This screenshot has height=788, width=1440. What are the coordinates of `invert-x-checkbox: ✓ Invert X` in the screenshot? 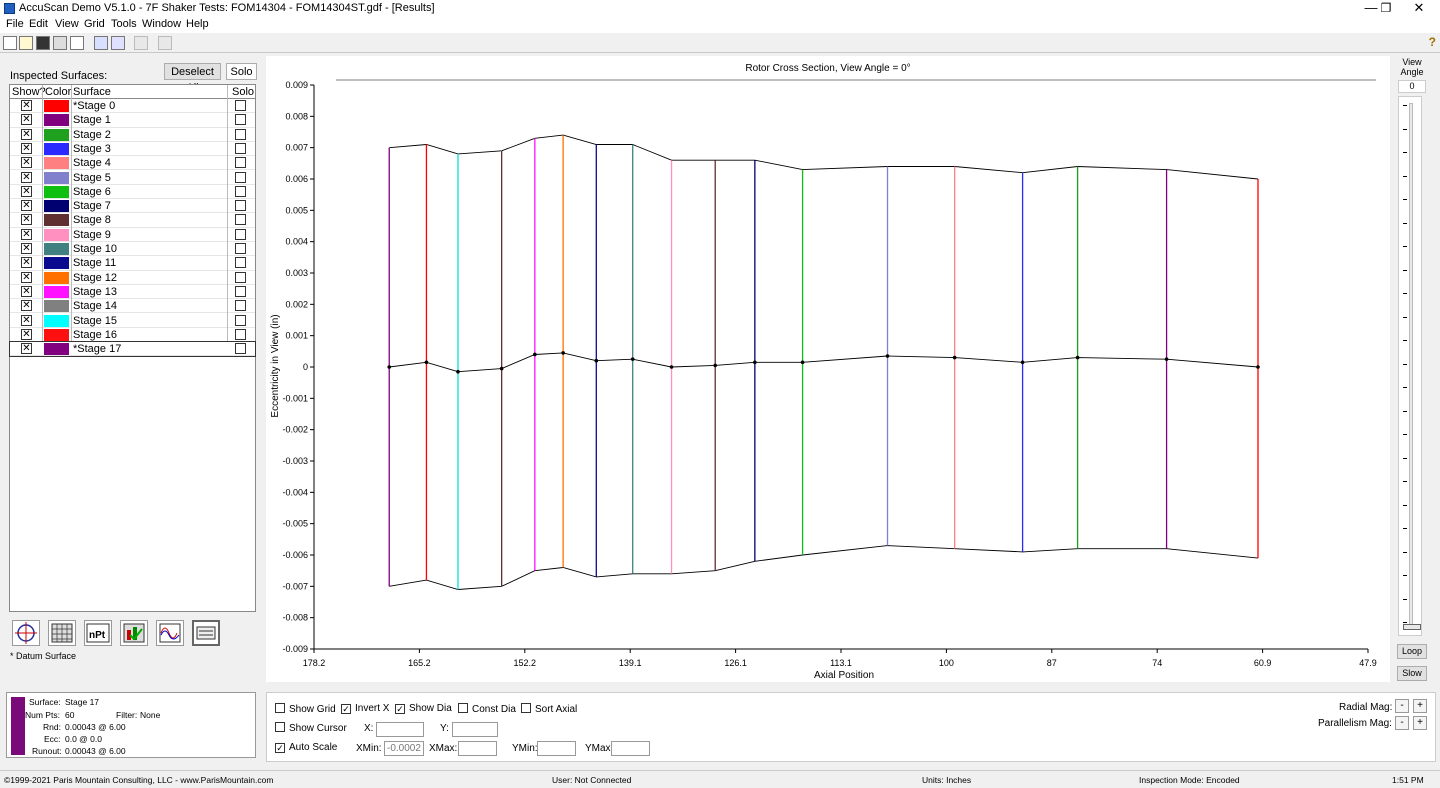 It's located at (365, 708).